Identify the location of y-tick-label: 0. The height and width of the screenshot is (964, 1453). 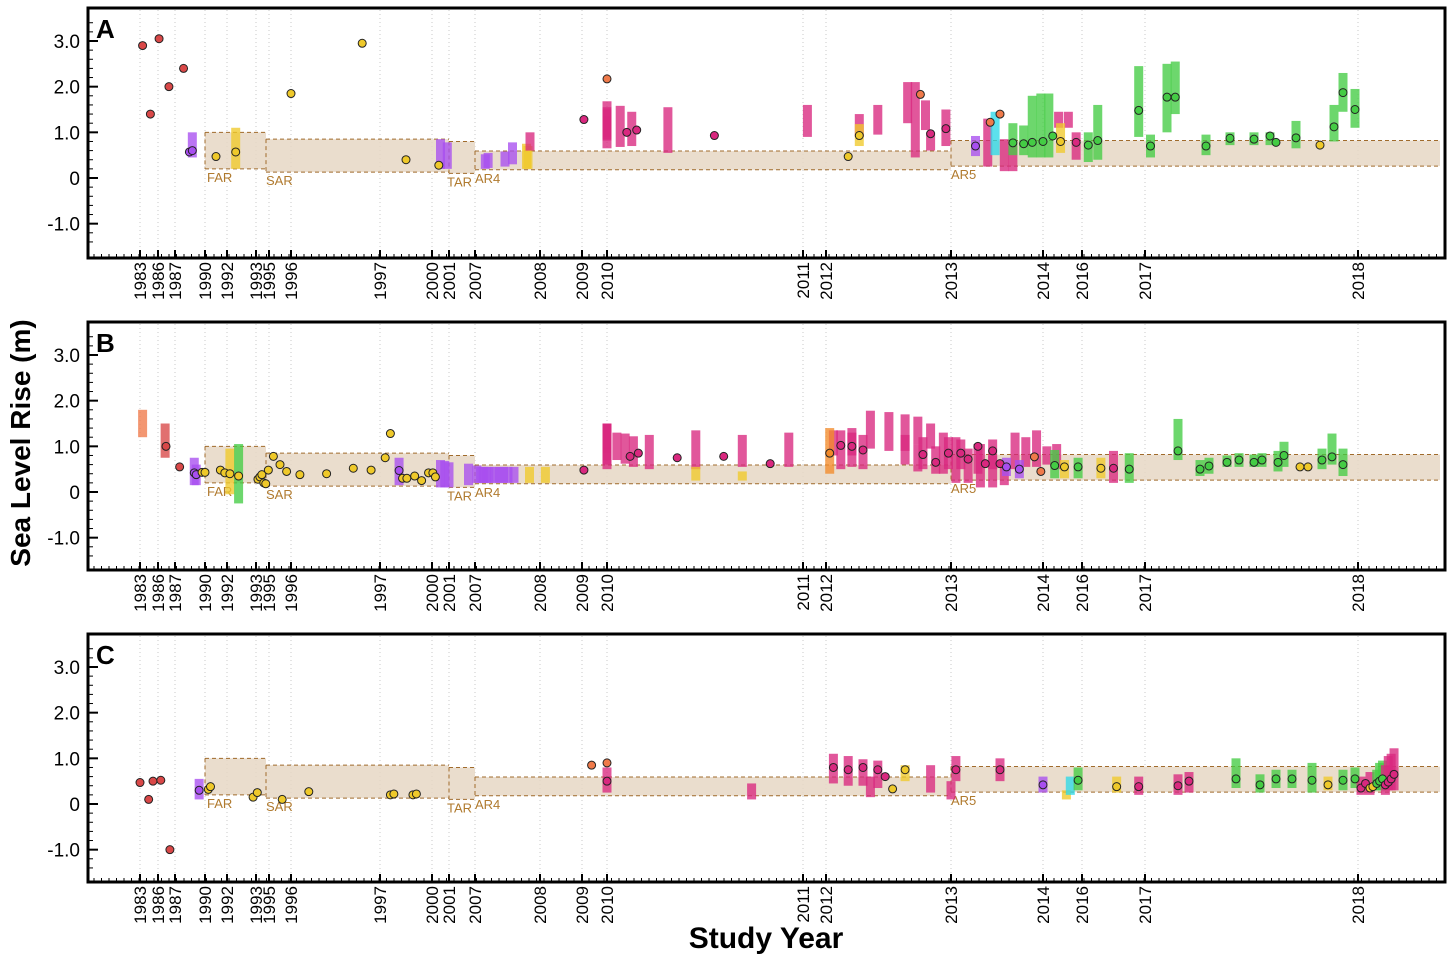
(74, 179).